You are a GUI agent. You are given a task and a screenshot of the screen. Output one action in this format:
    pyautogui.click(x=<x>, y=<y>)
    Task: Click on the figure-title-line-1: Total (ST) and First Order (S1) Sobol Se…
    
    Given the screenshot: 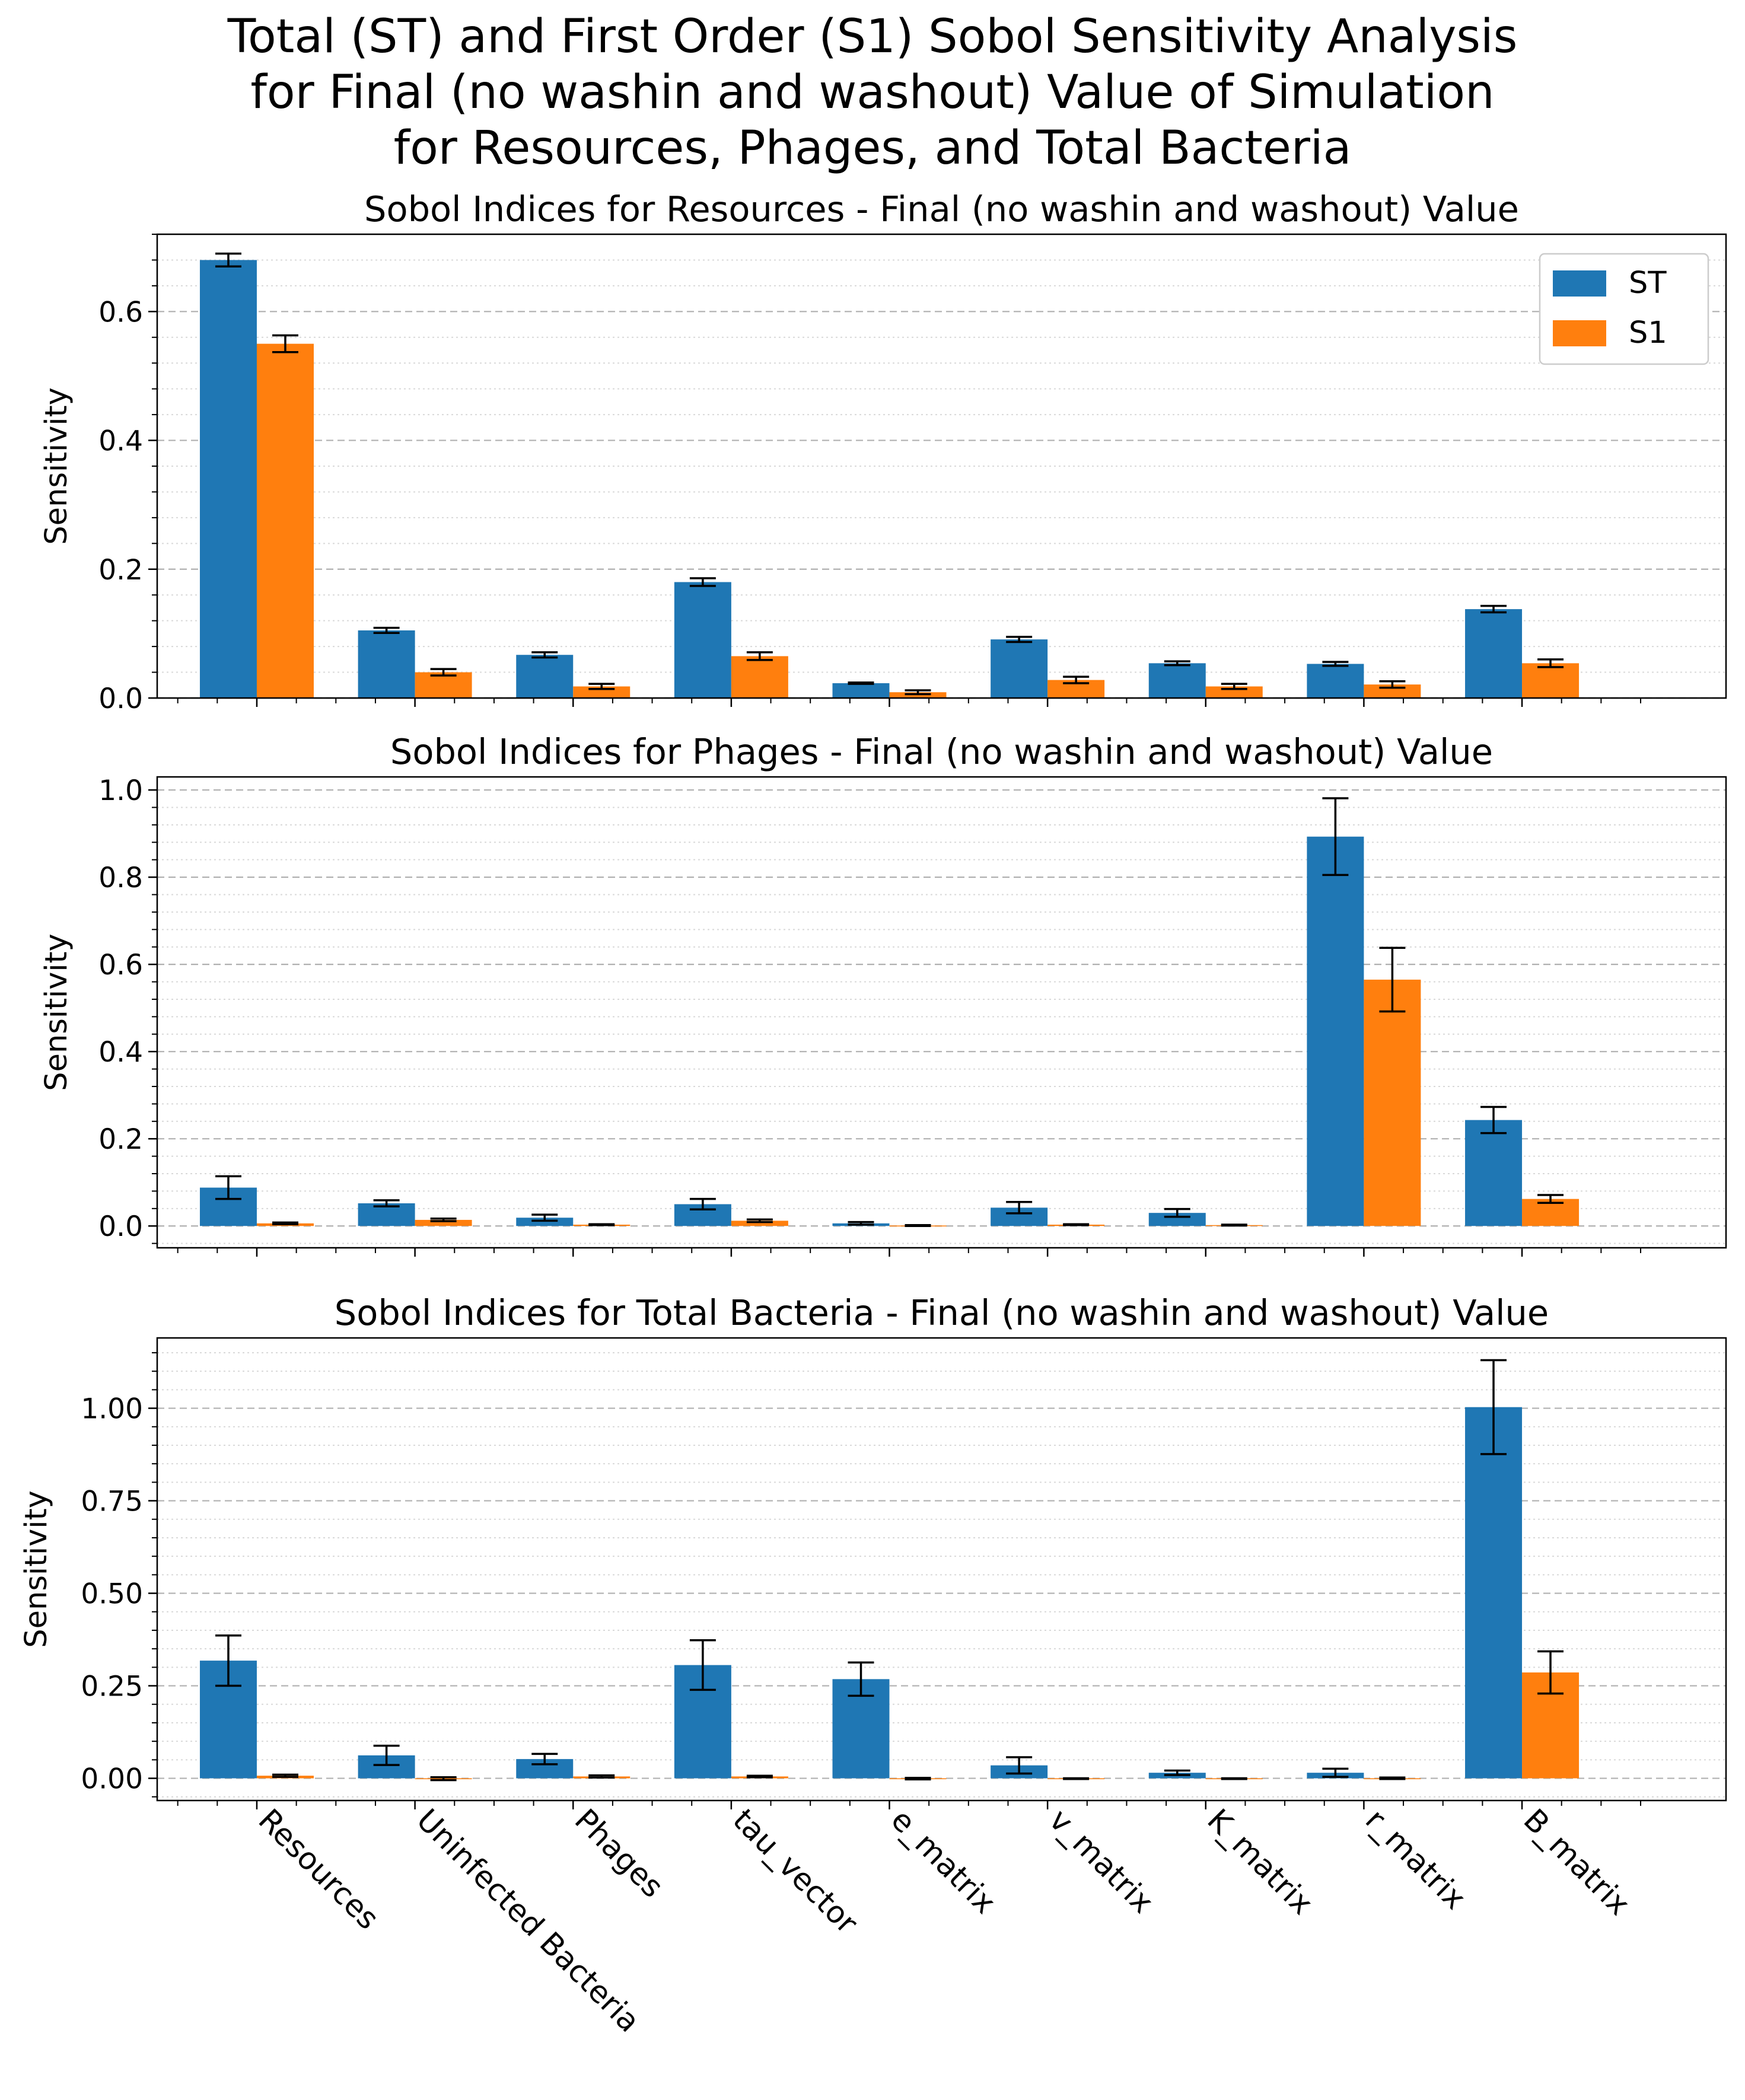 What is the action you would take?
    pyautogui.click(x=872, y=37)
    